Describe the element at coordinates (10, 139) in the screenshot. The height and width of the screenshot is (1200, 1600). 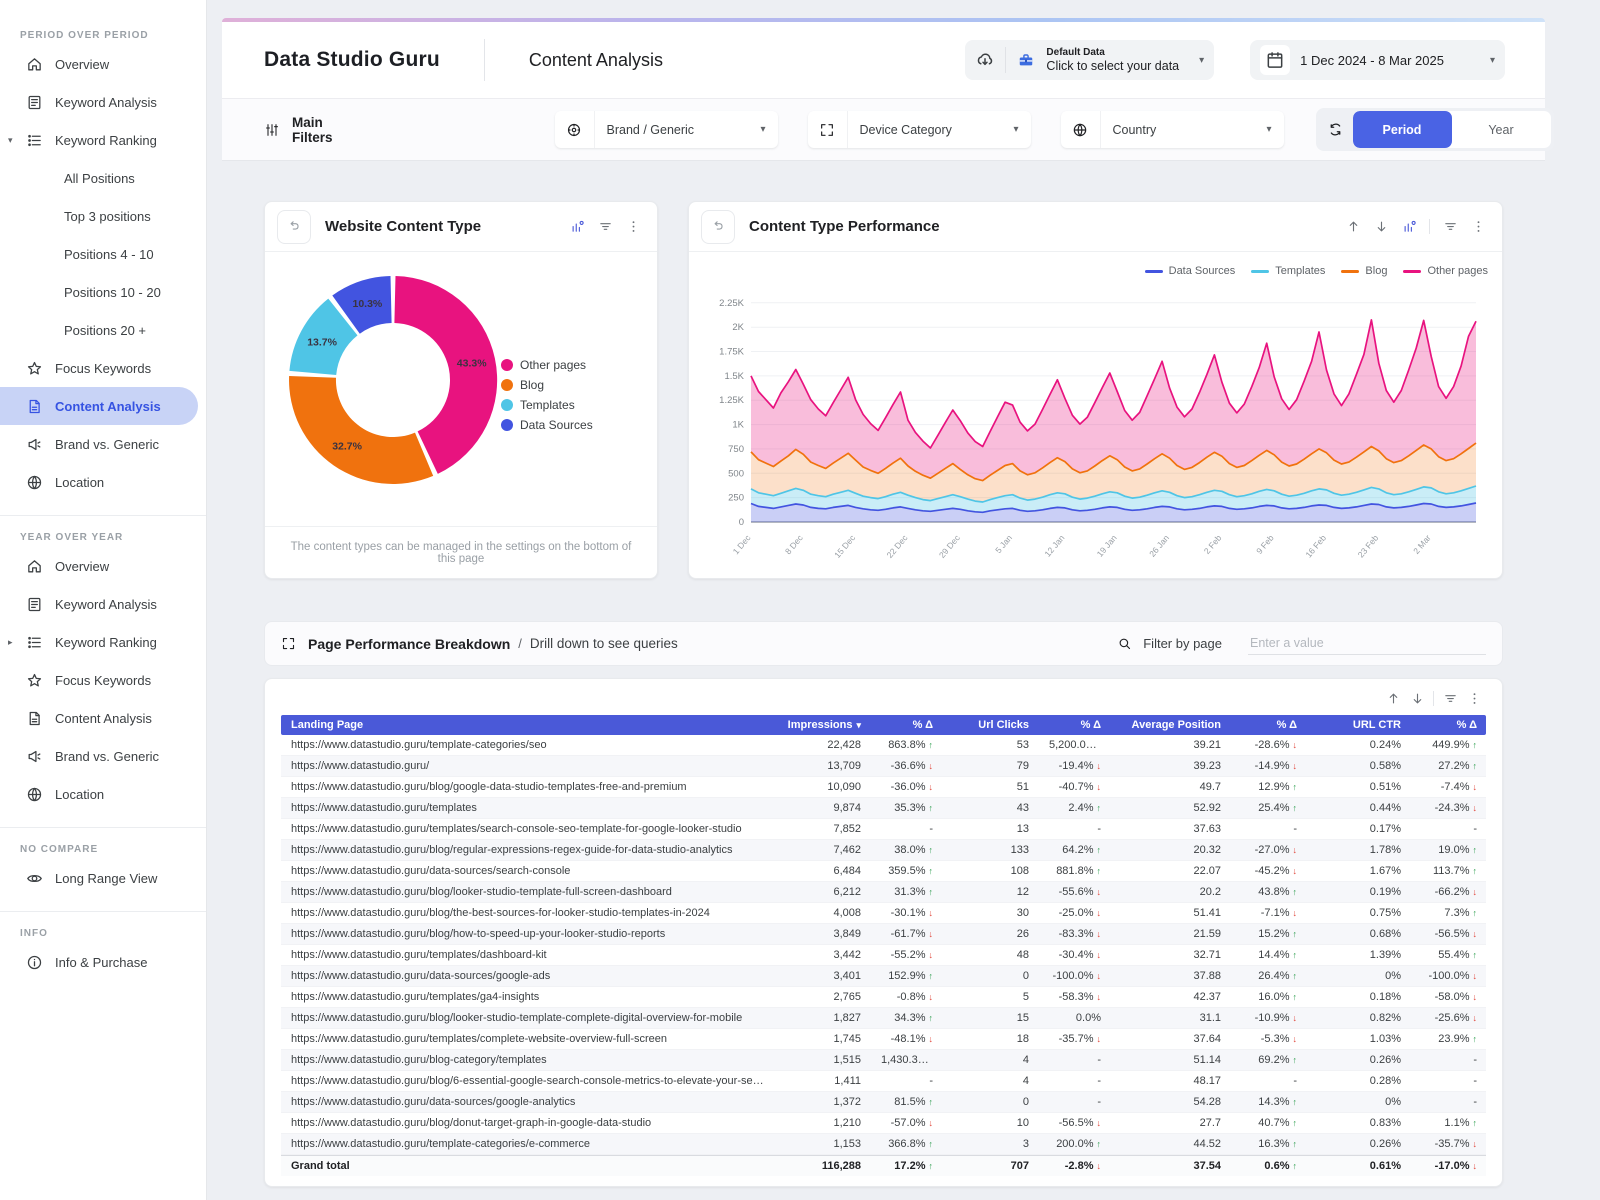
I see `caret-down-icon: ▾` at that location.